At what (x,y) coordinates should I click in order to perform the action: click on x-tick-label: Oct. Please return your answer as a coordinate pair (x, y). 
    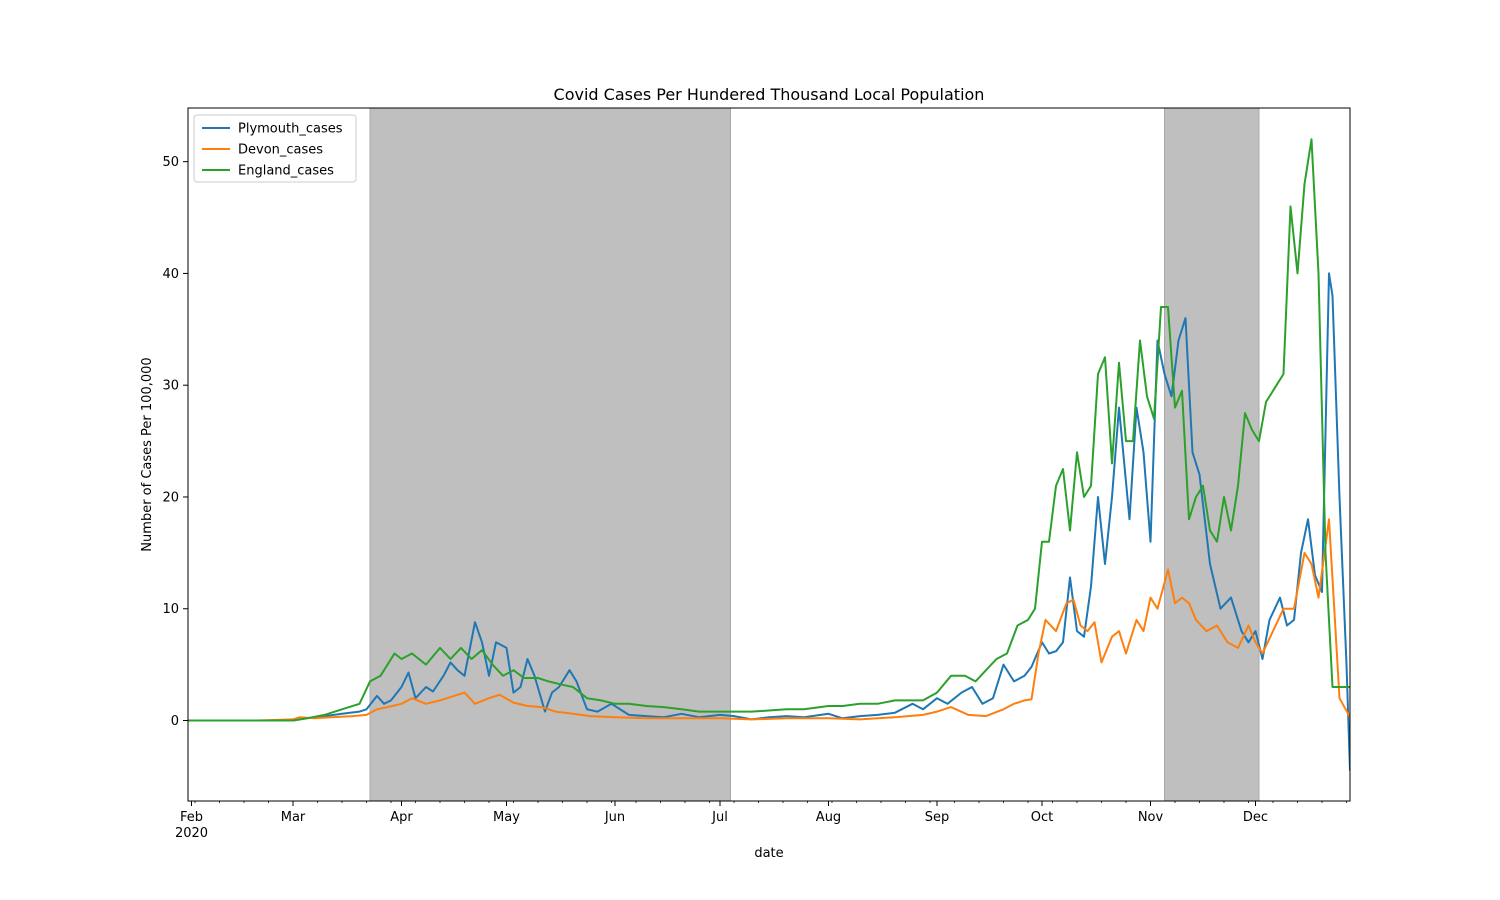
    Looking at the image, I should click on (1042, 817).